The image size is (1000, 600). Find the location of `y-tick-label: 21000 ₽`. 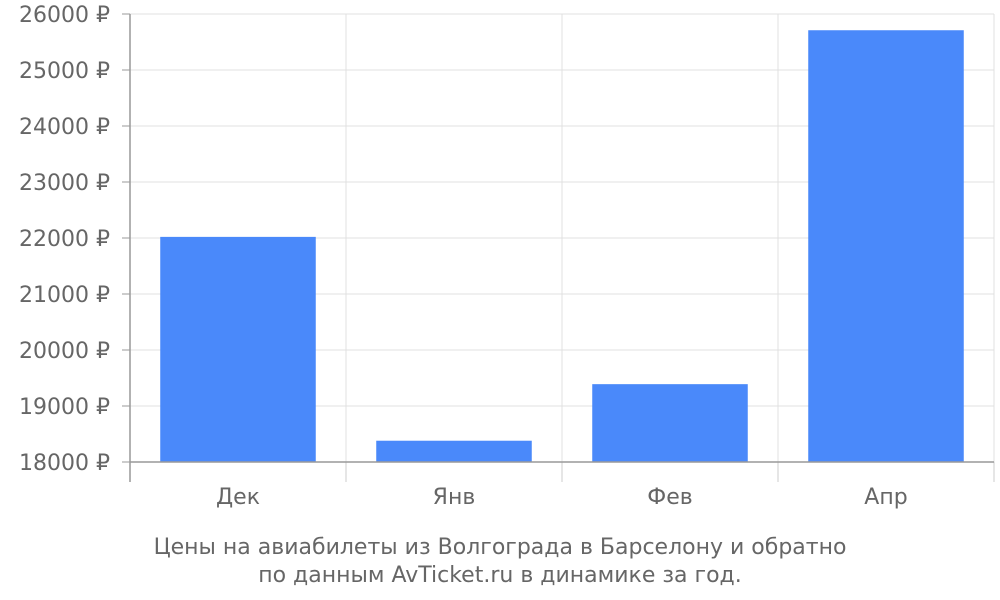

y-tick-label: 21000 ₽ is located at coordinates (64, 295).